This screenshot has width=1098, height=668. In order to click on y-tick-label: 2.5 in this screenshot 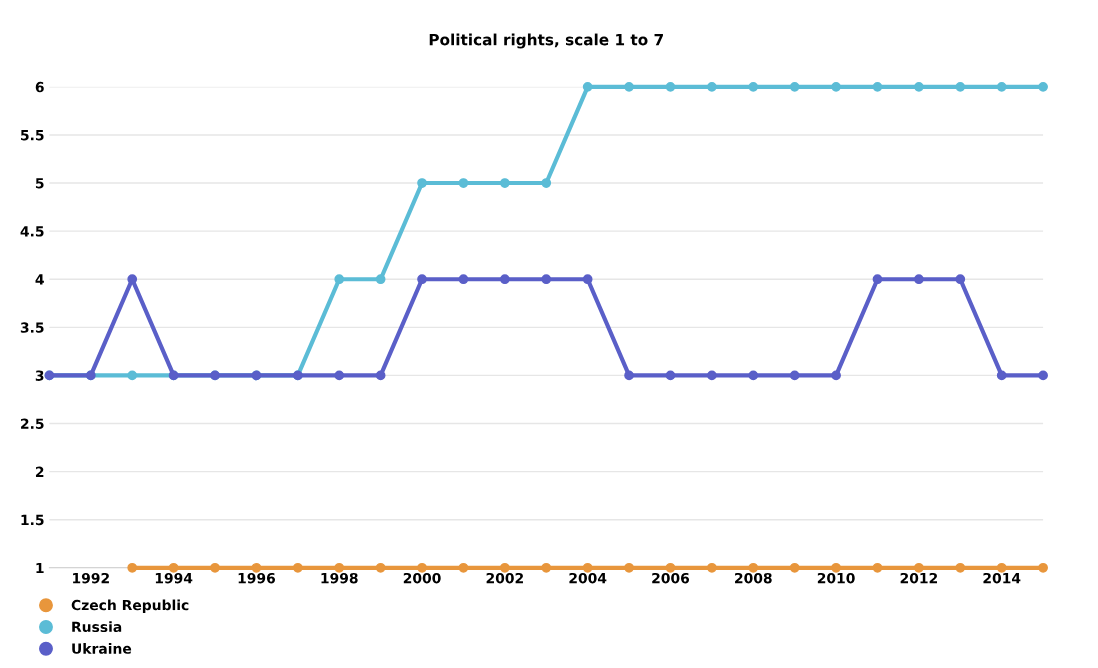, I will do `click(32, 423)`.